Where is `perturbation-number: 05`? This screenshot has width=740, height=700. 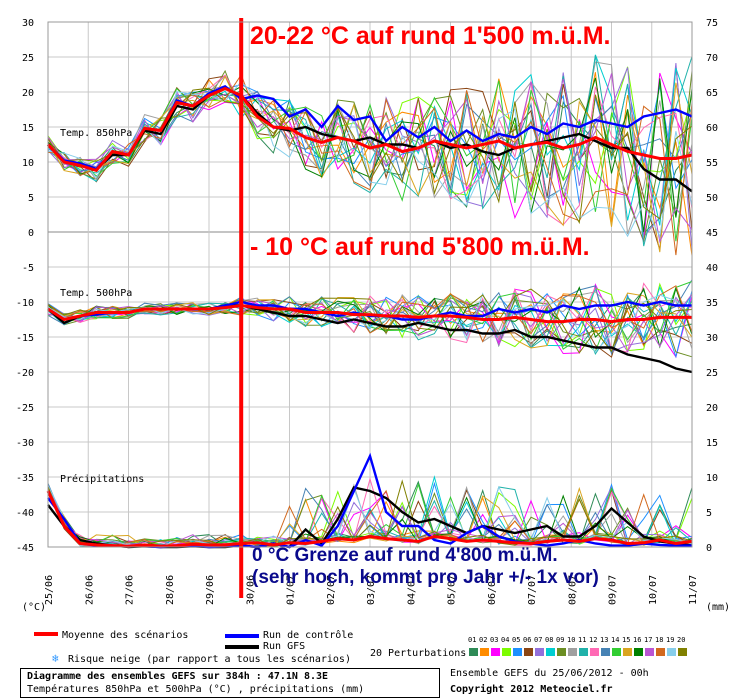
perturbation-number: 05 is located at coordinates (516, 640).